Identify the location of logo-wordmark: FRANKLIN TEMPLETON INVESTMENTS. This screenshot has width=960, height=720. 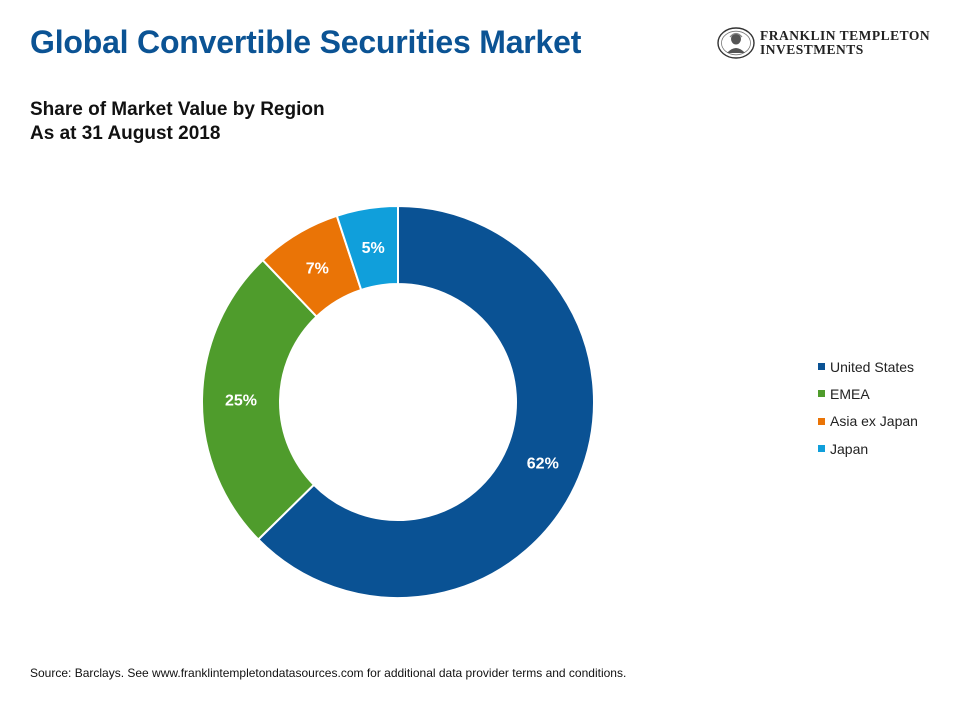
(845, 43).